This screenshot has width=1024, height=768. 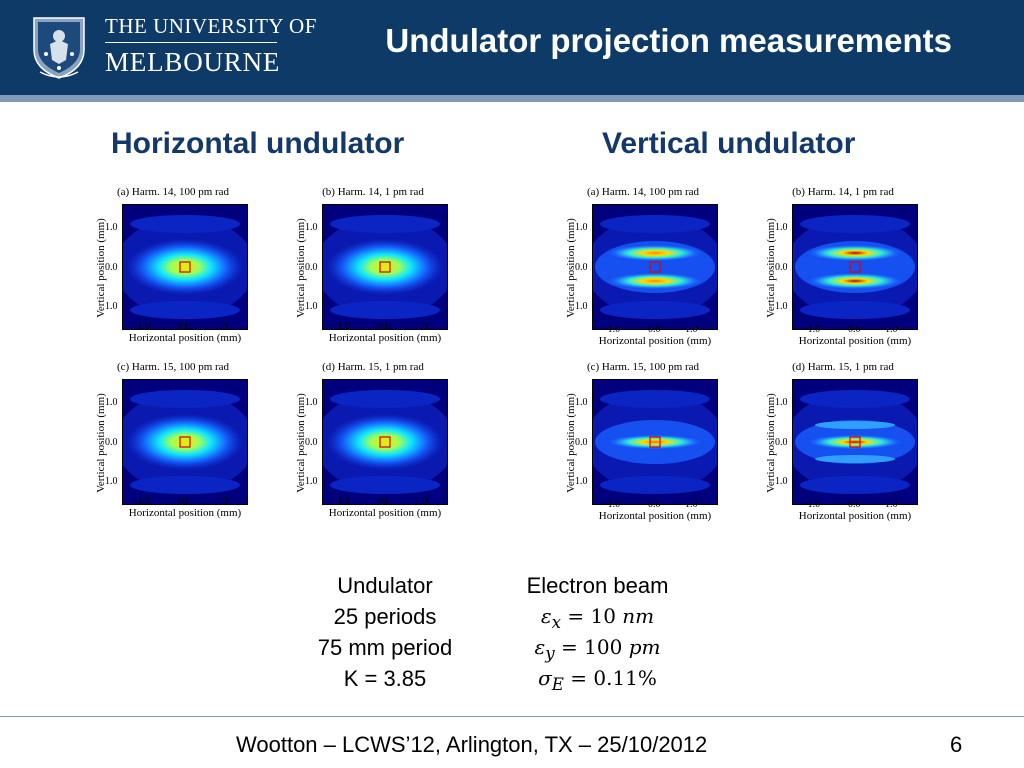 What do you see at coordinates (855, 425) in the screenshot?
I see `upper-sidelobe` at bounding box center [855, 425].